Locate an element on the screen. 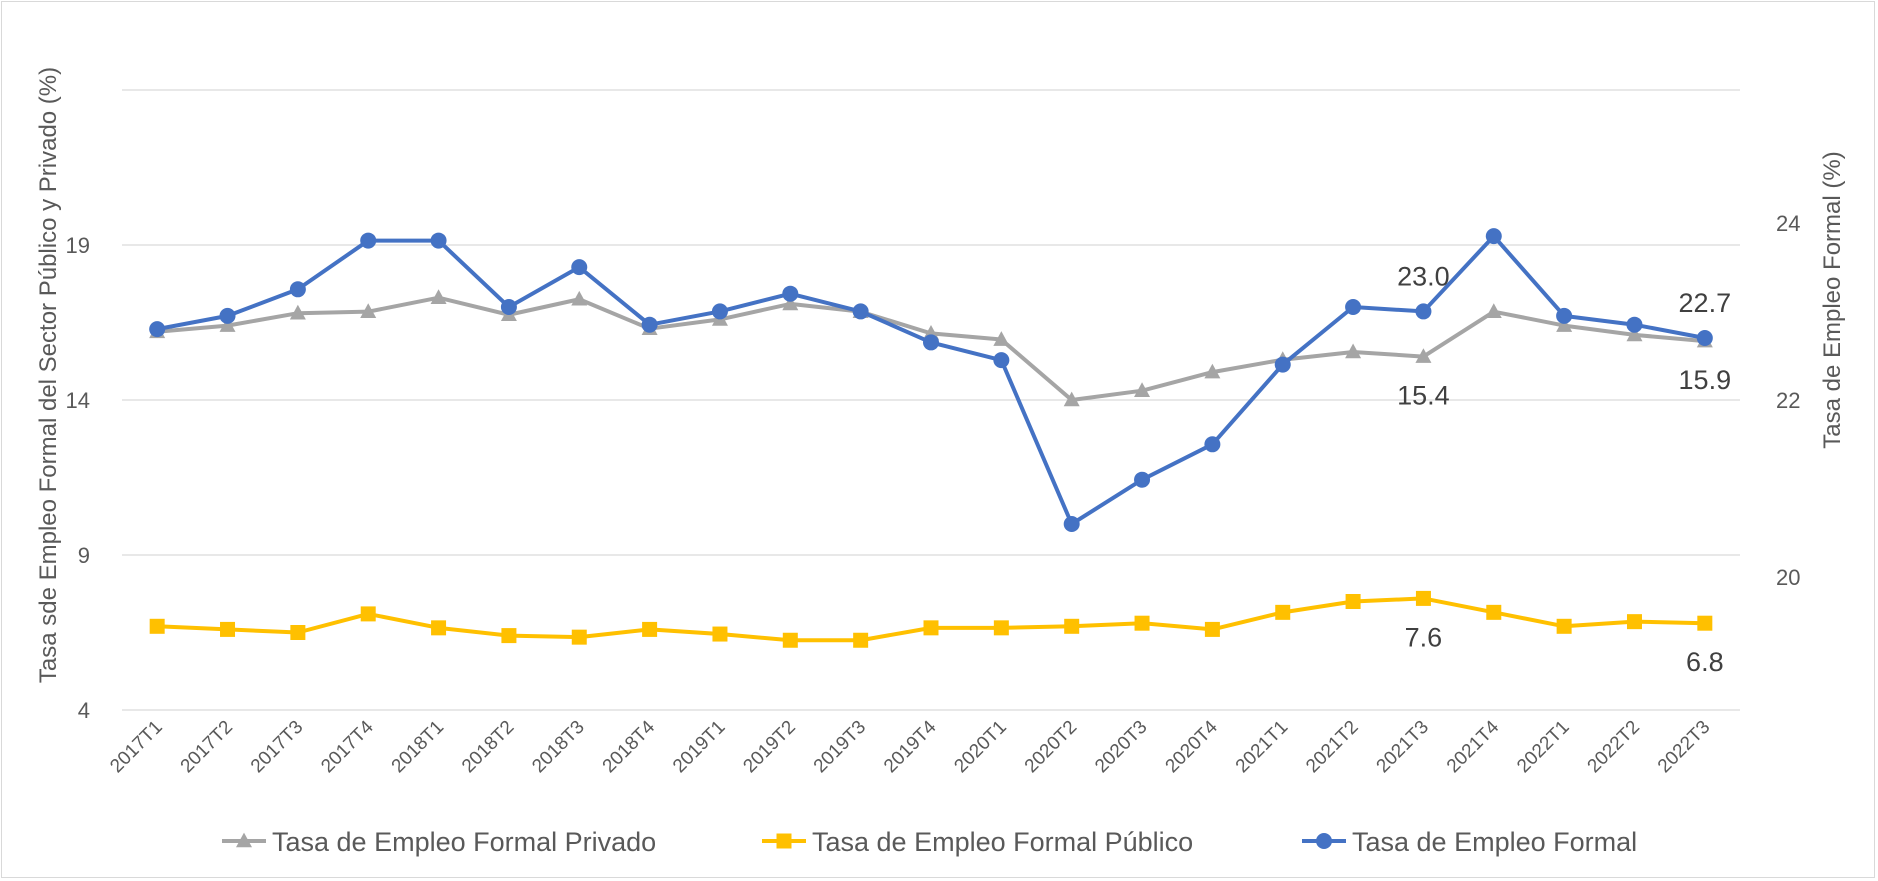 The width and height of the screenshot is (1878, 881). x-tick-label: 2022T3 is located at coordinates (1684, 747).